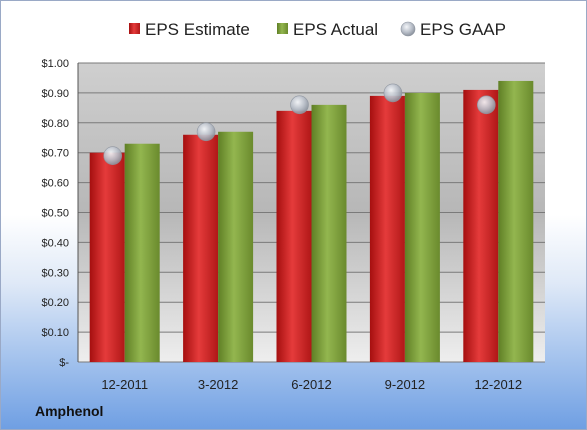 Image resolution: width=587 pixels, height=430 pixels. What do you see at coordinates (282, 28) in the screenshot?
I see `legend-swatch-actual` at bounding box center [282, 28].